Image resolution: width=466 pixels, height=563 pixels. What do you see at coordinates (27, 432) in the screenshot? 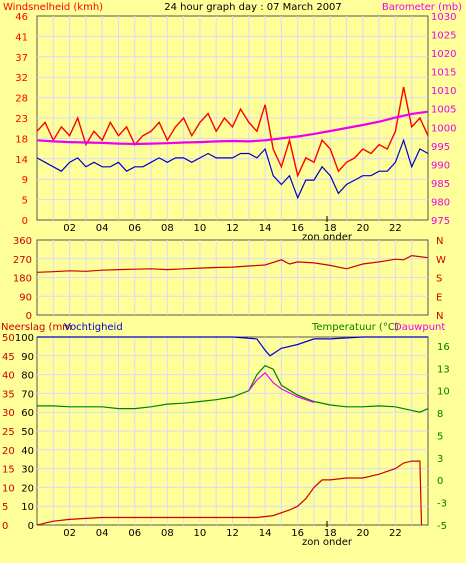
I see `humidity-y-tick: 50` at bounding box center [27, 432].